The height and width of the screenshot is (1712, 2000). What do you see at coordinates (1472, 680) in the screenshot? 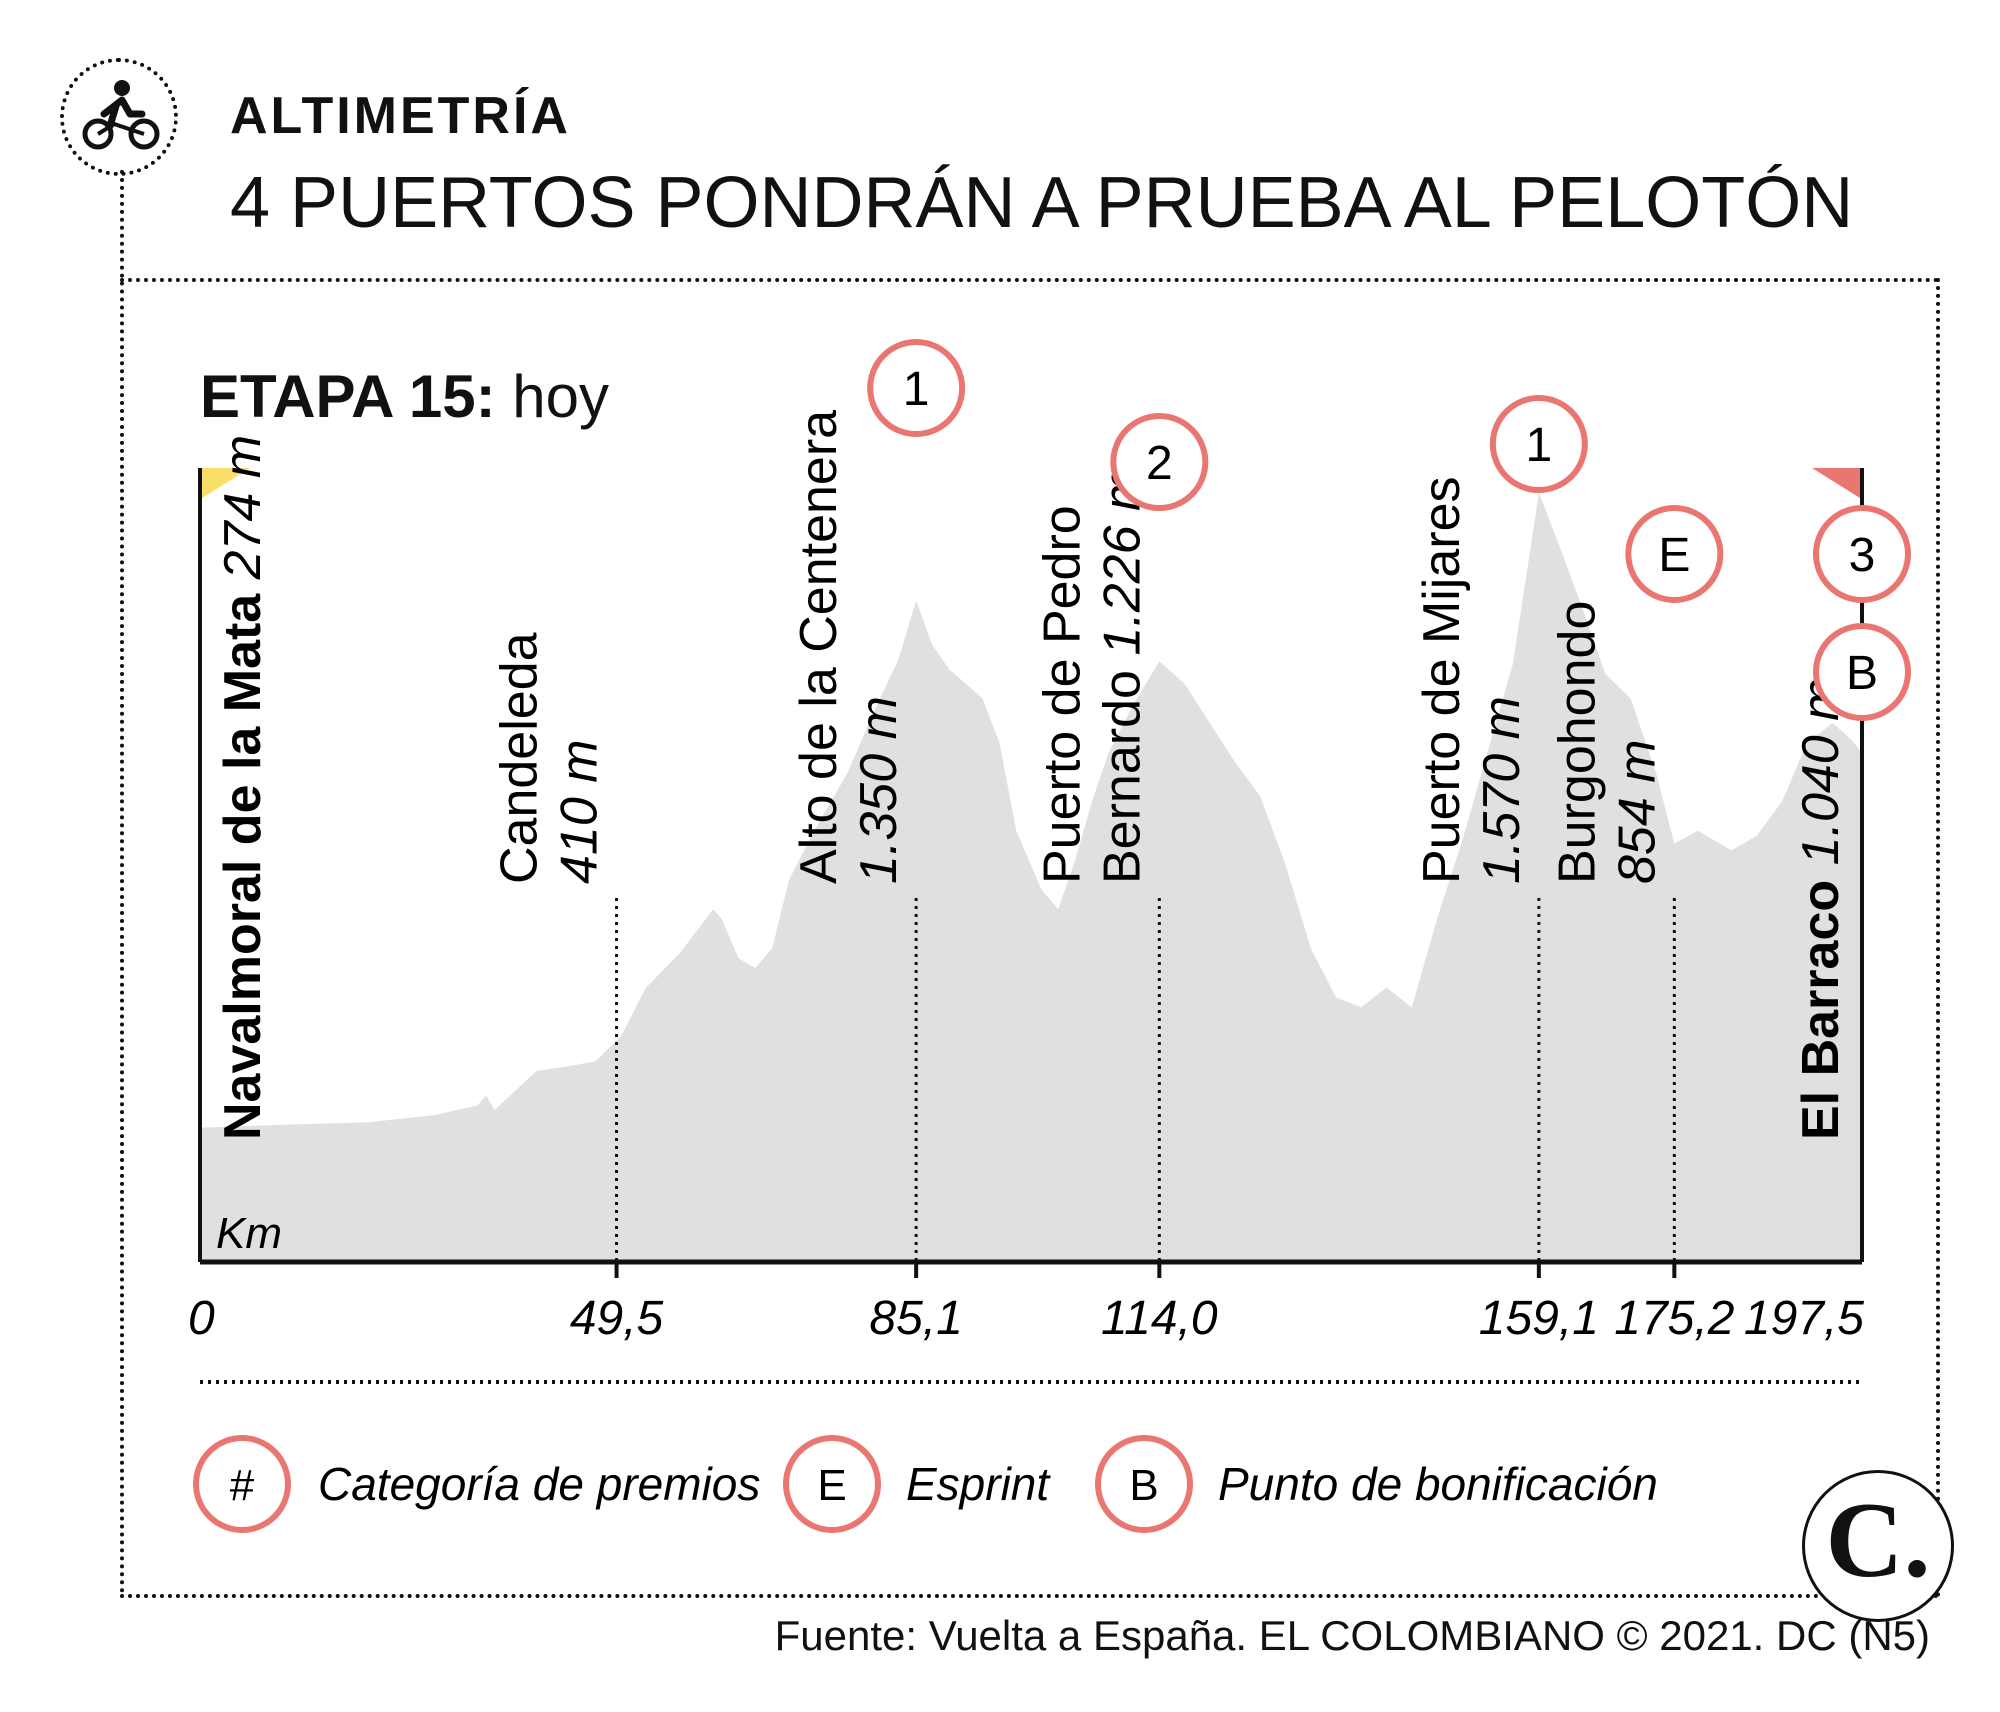
I see `place-label-group: Puerto de Mijares 1.570 m` at bounding box center [1472, 680].